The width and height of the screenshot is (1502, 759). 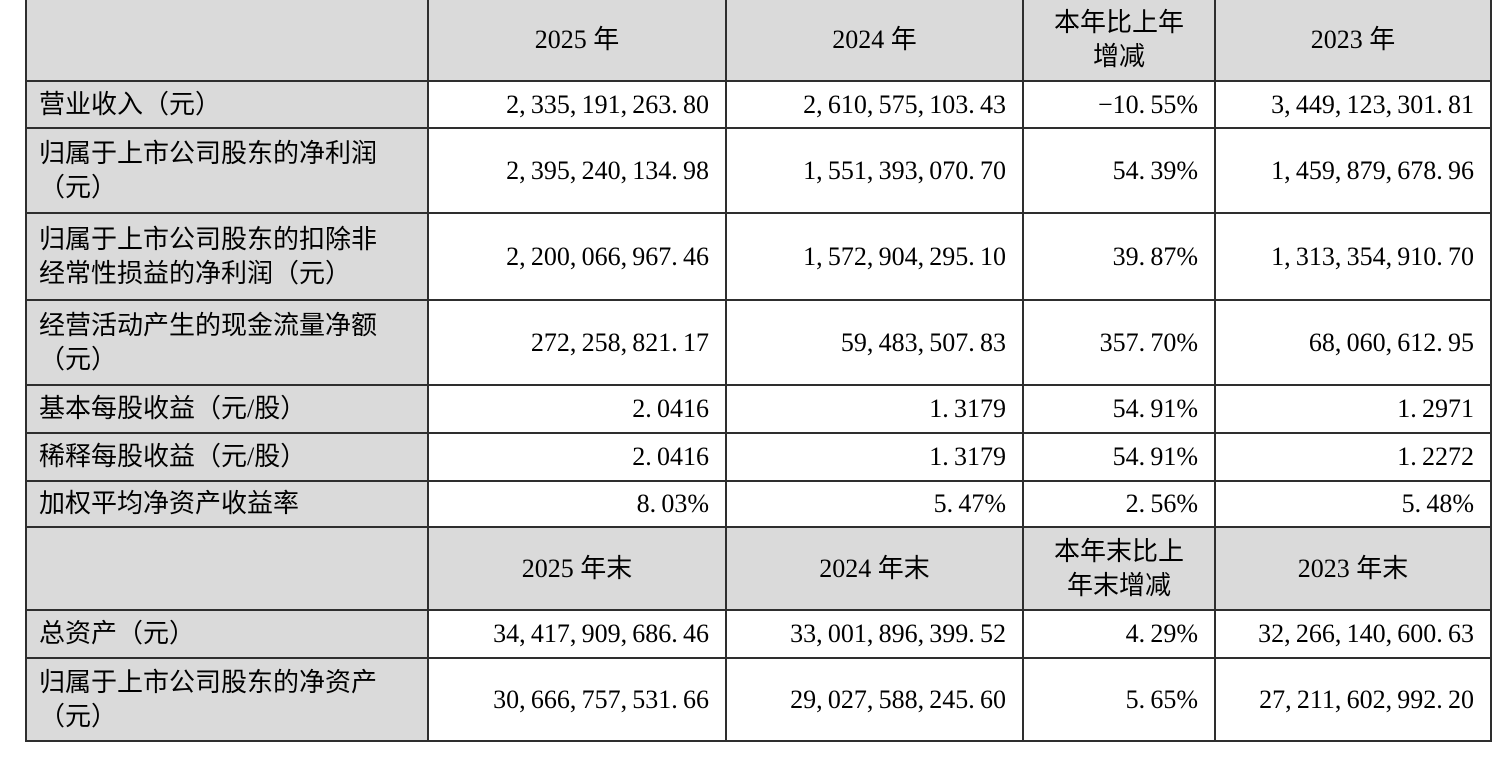 What do you see at coordinates (874, 634) in the screenshot?
I see `metric-value: 33, 001, 896, 399. 52` at bounding box center [874, 634].